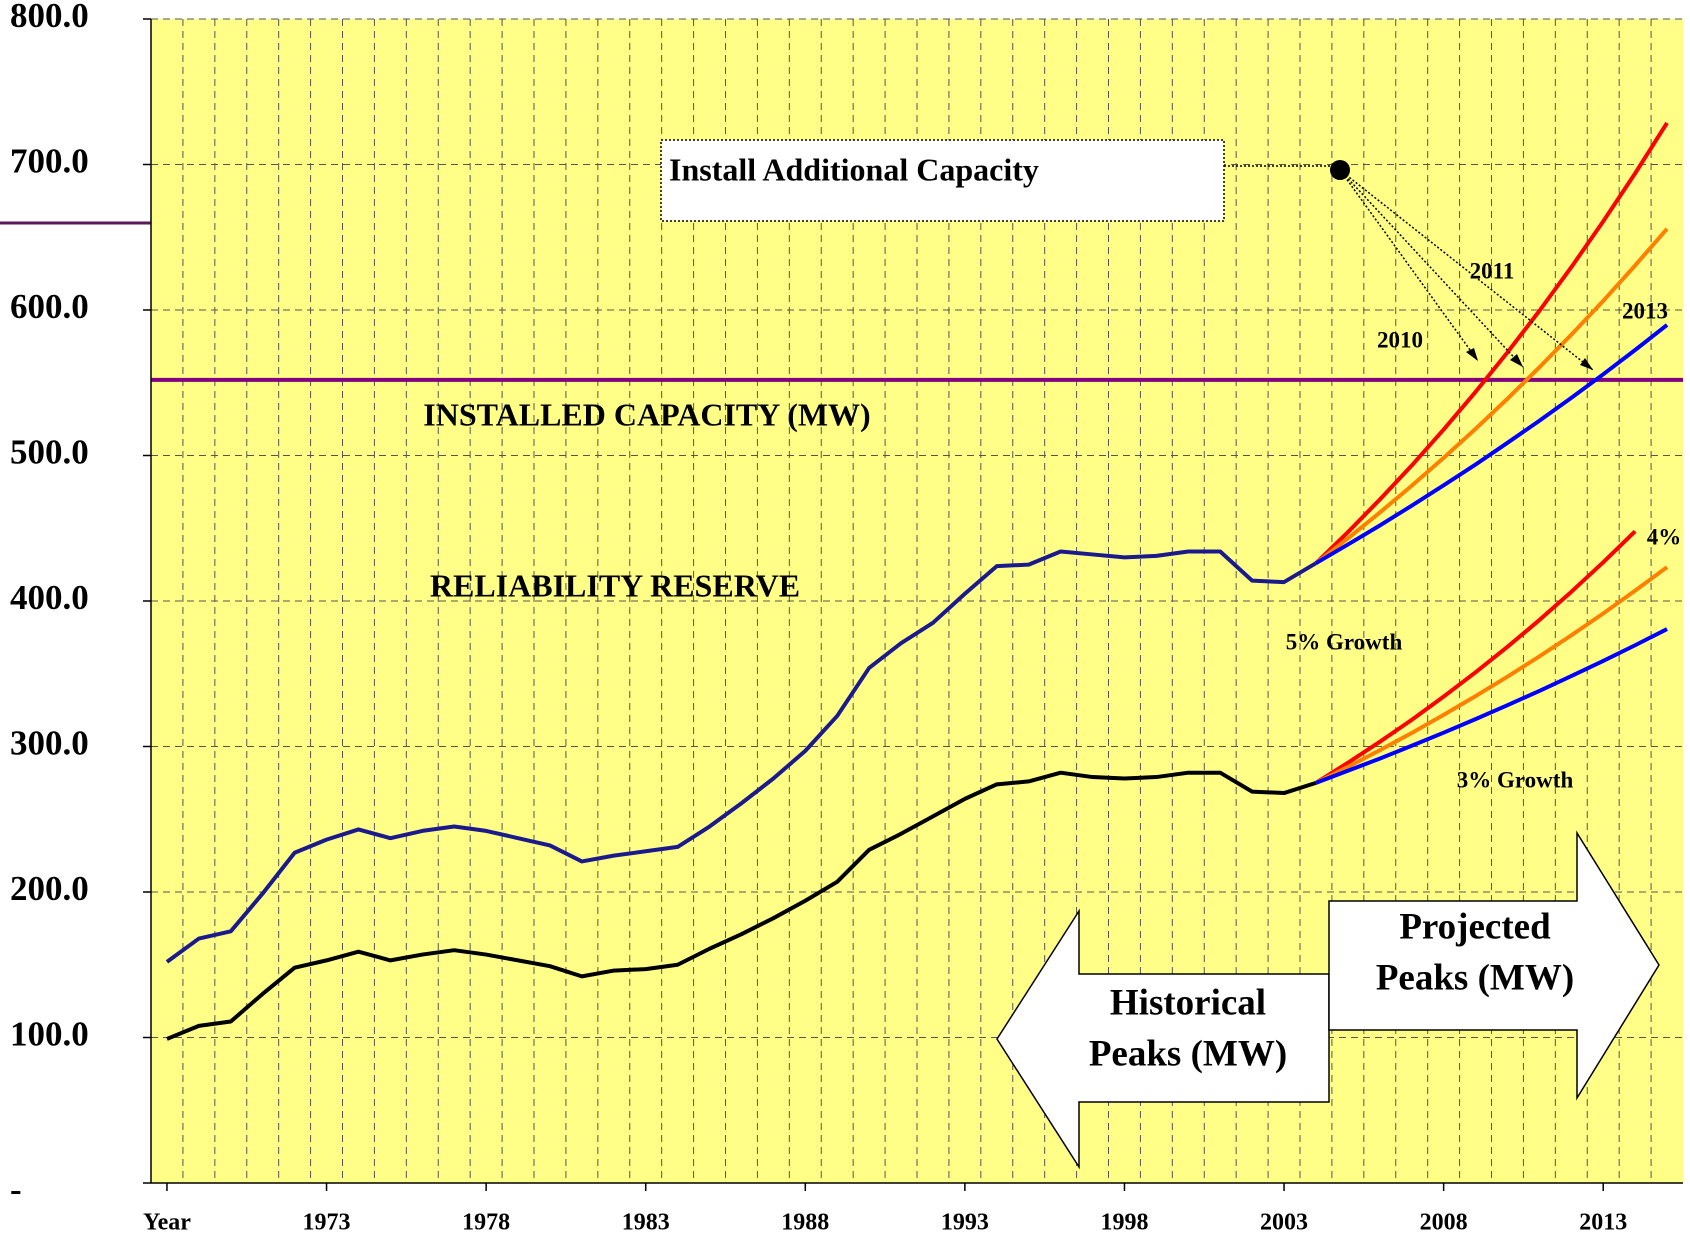  Describe the element at coordinates (167, 1223) in the screenshot. I see `x-tick-label: Year` at that location.